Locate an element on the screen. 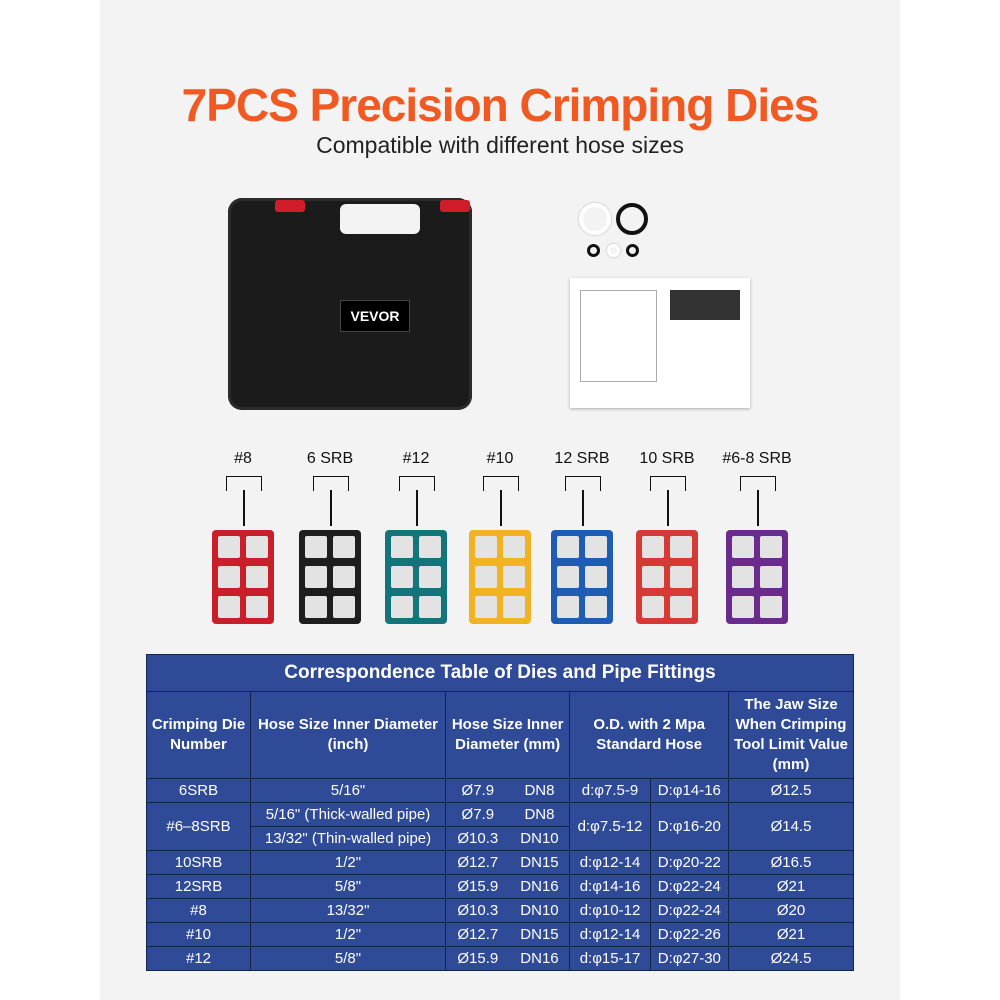 The width and height of the screenshot is (1000, 1000). cell-d: d:φ14-16 is located at coordinates (610, 886).